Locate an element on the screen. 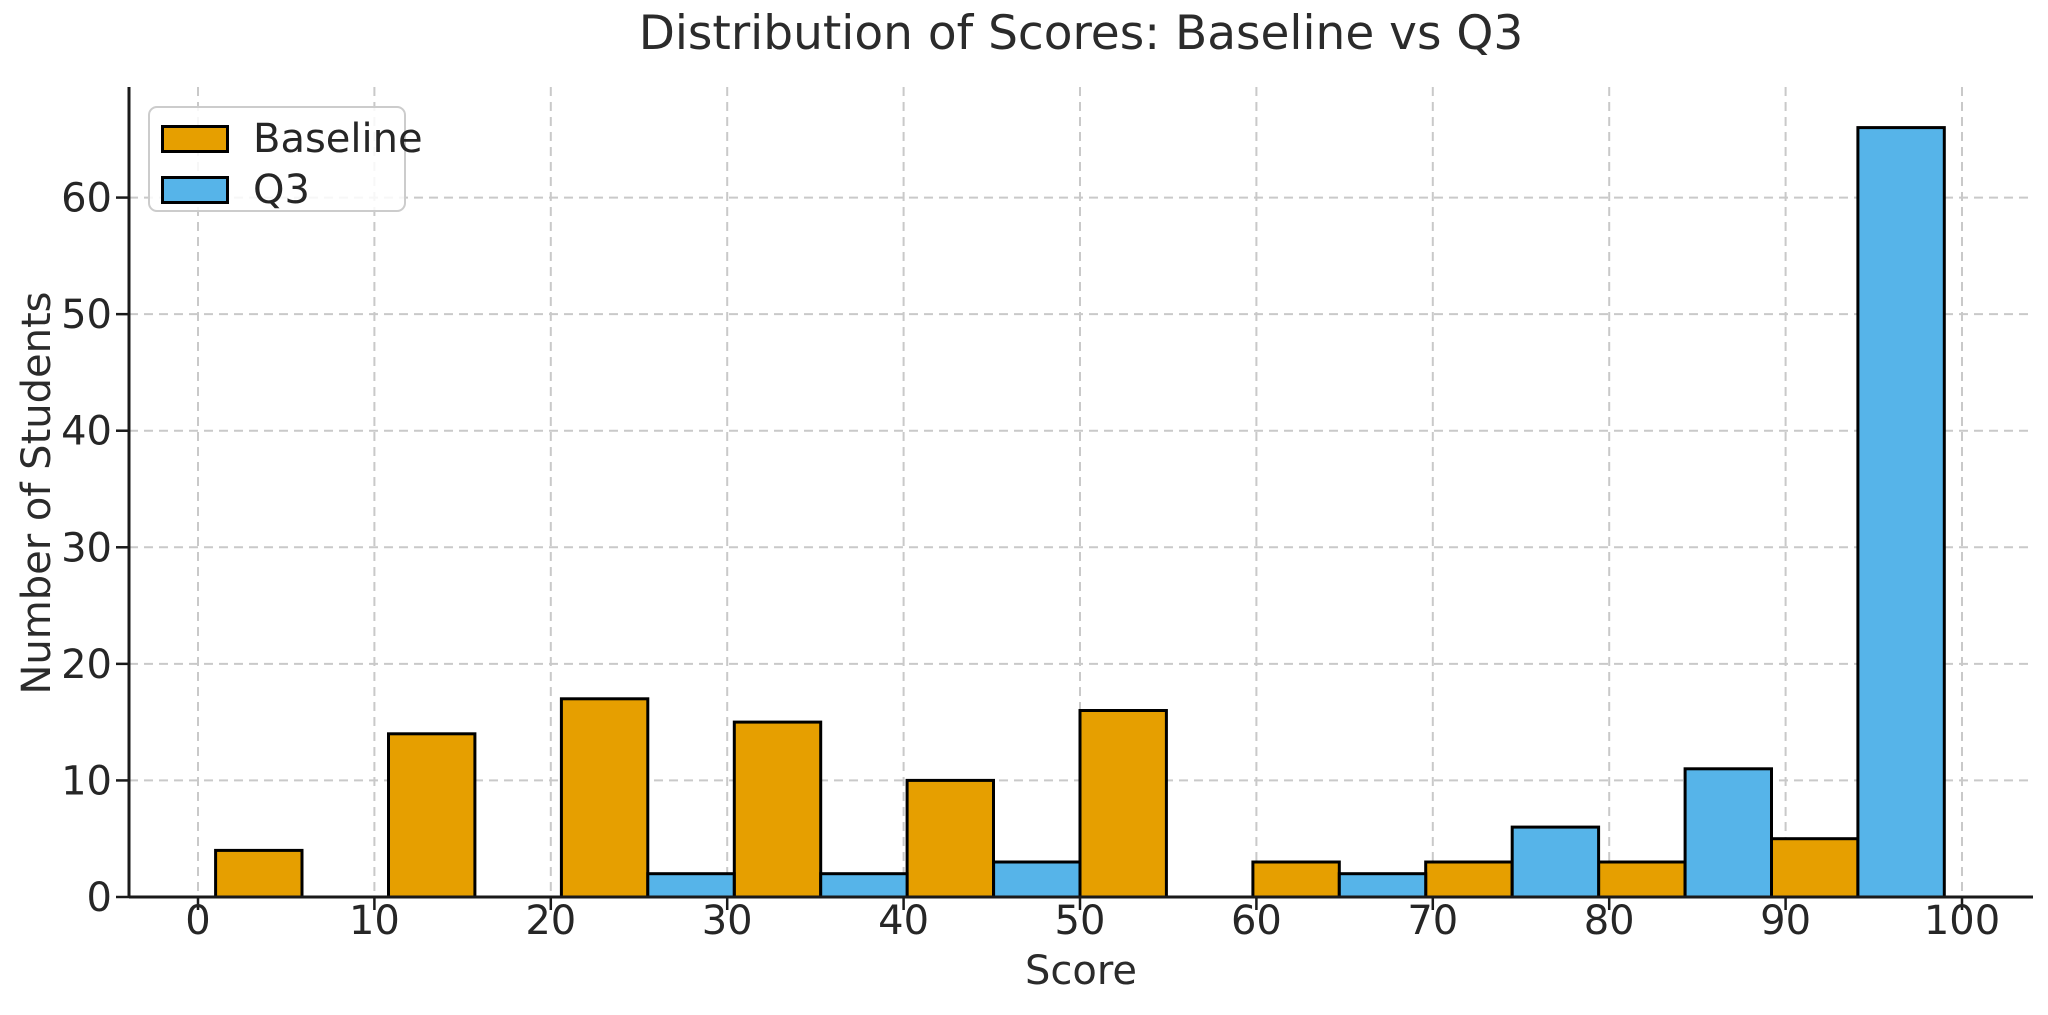 The height and width of the screenshot is (1015, 2048). legend: Baseline Q3 is located at coordinates (285, 159).